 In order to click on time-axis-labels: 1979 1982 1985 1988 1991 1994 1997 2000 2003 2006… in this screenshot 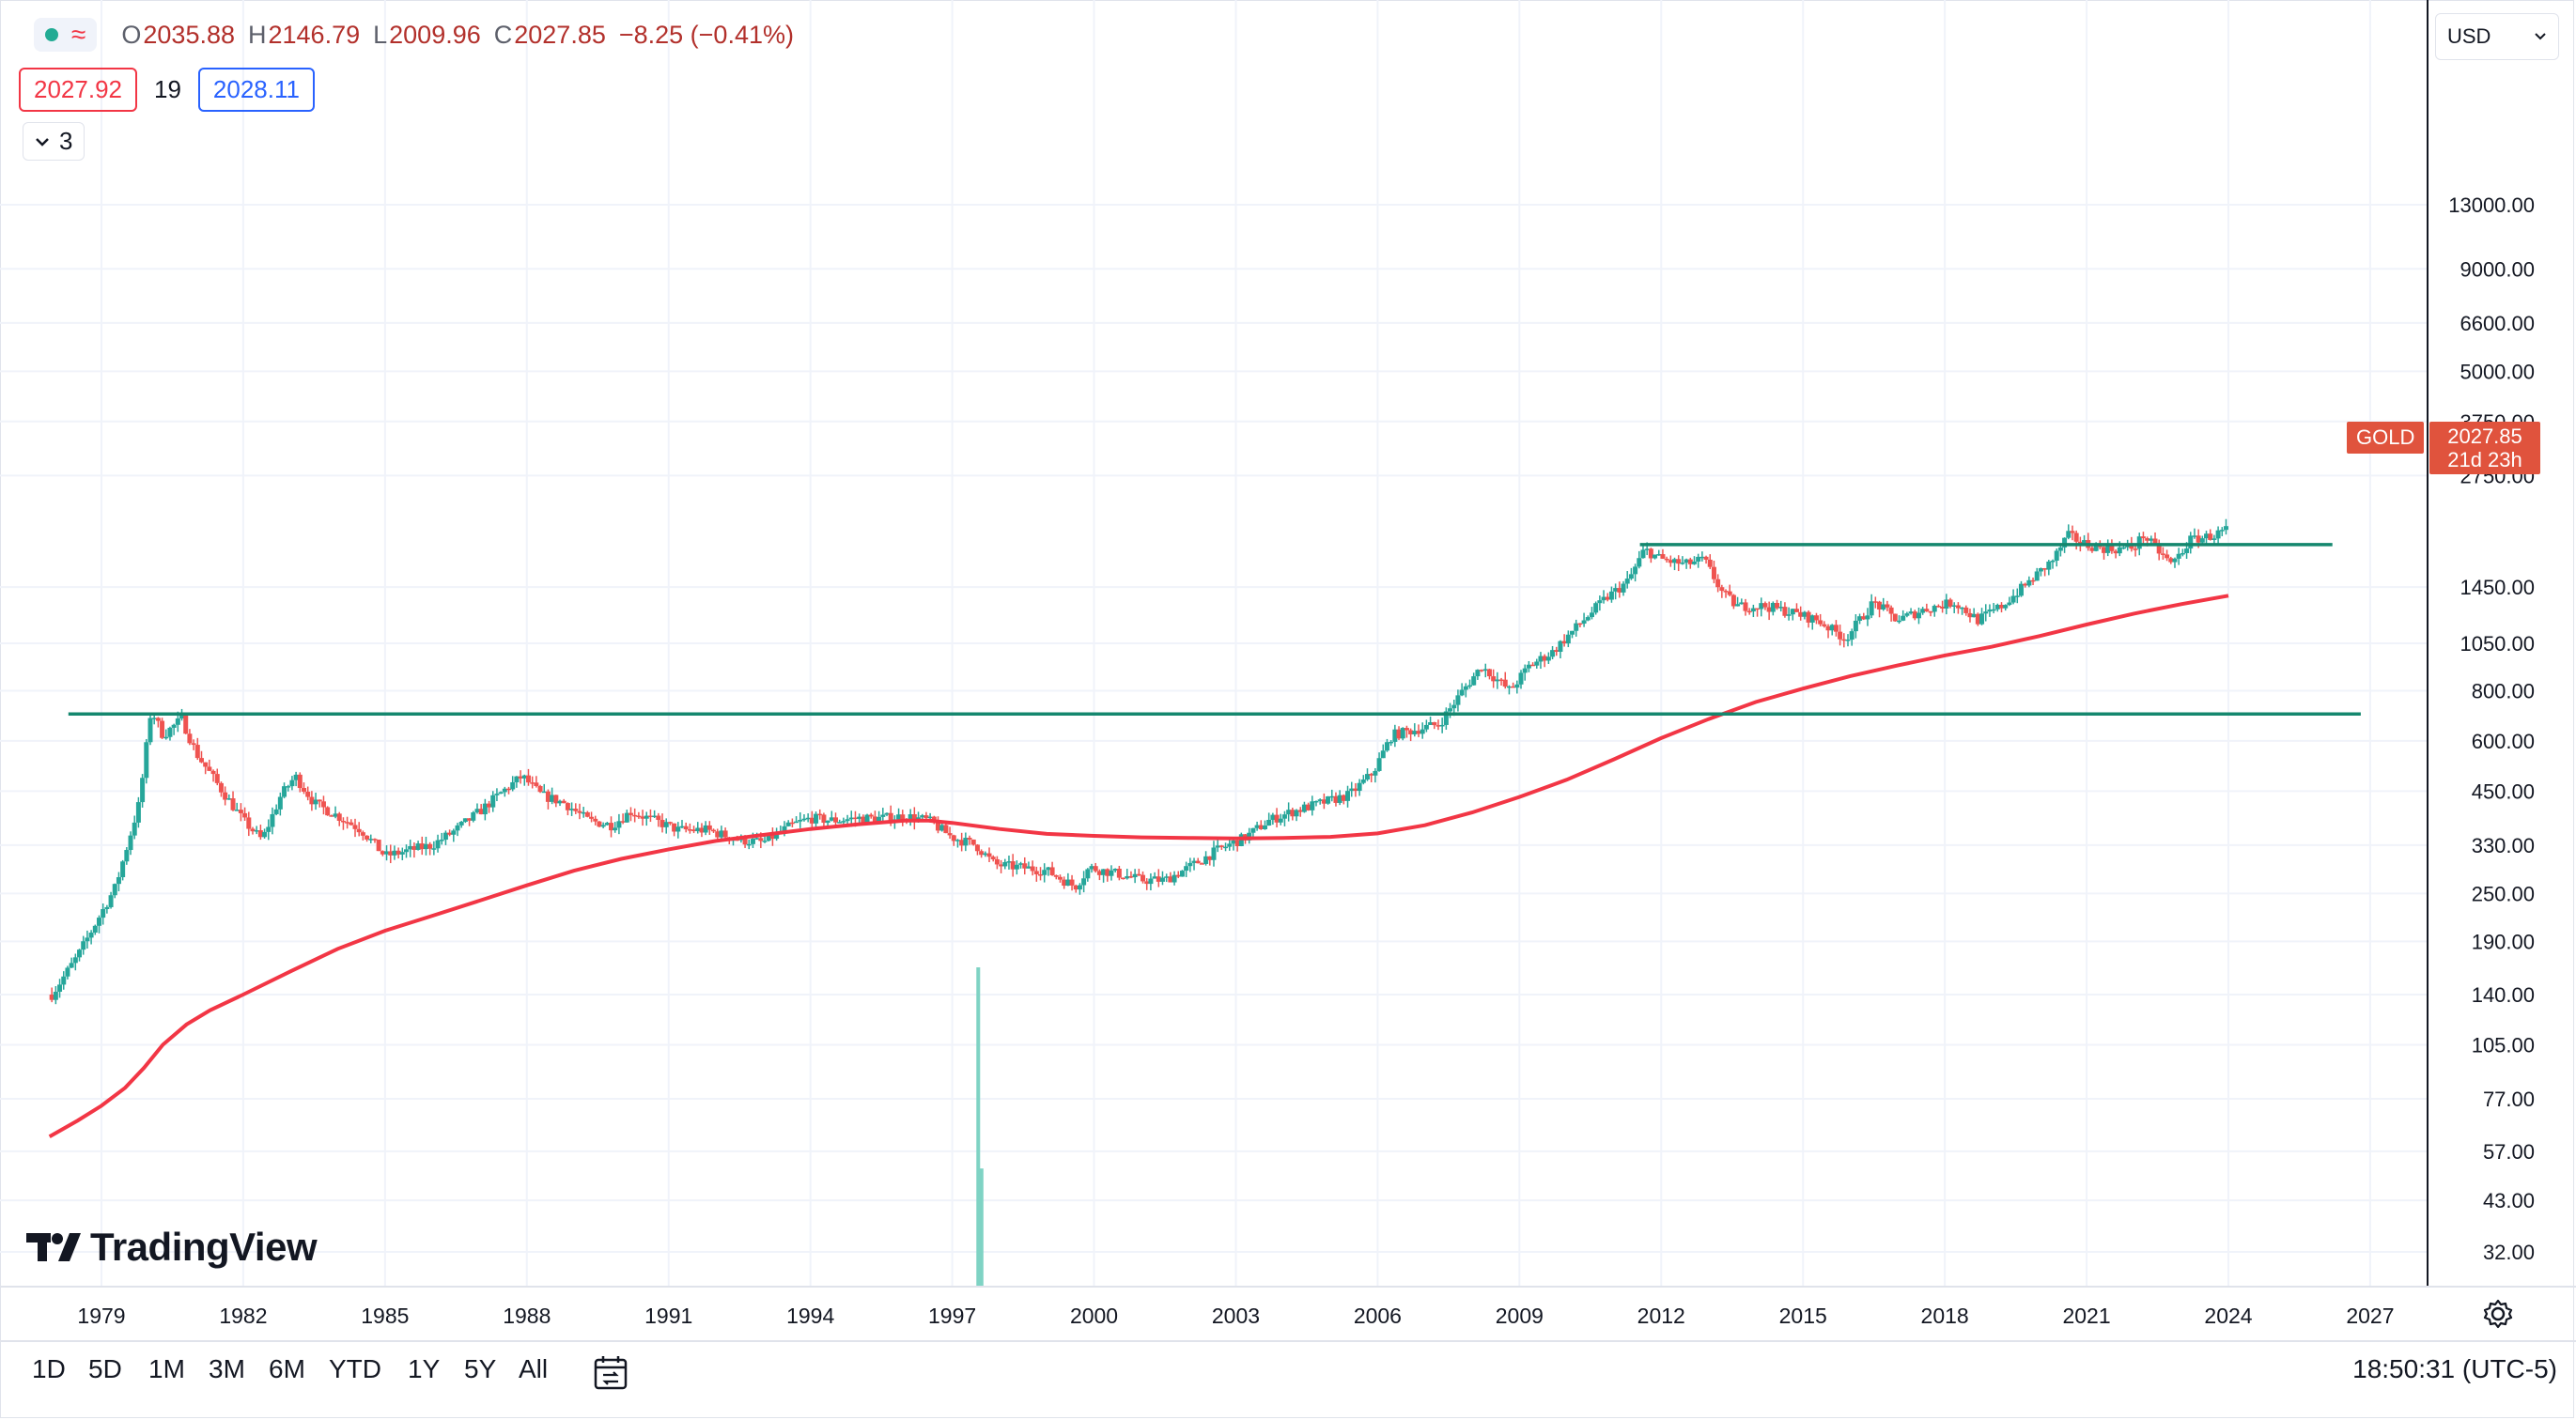, I will do `click(1235, 1316)`.